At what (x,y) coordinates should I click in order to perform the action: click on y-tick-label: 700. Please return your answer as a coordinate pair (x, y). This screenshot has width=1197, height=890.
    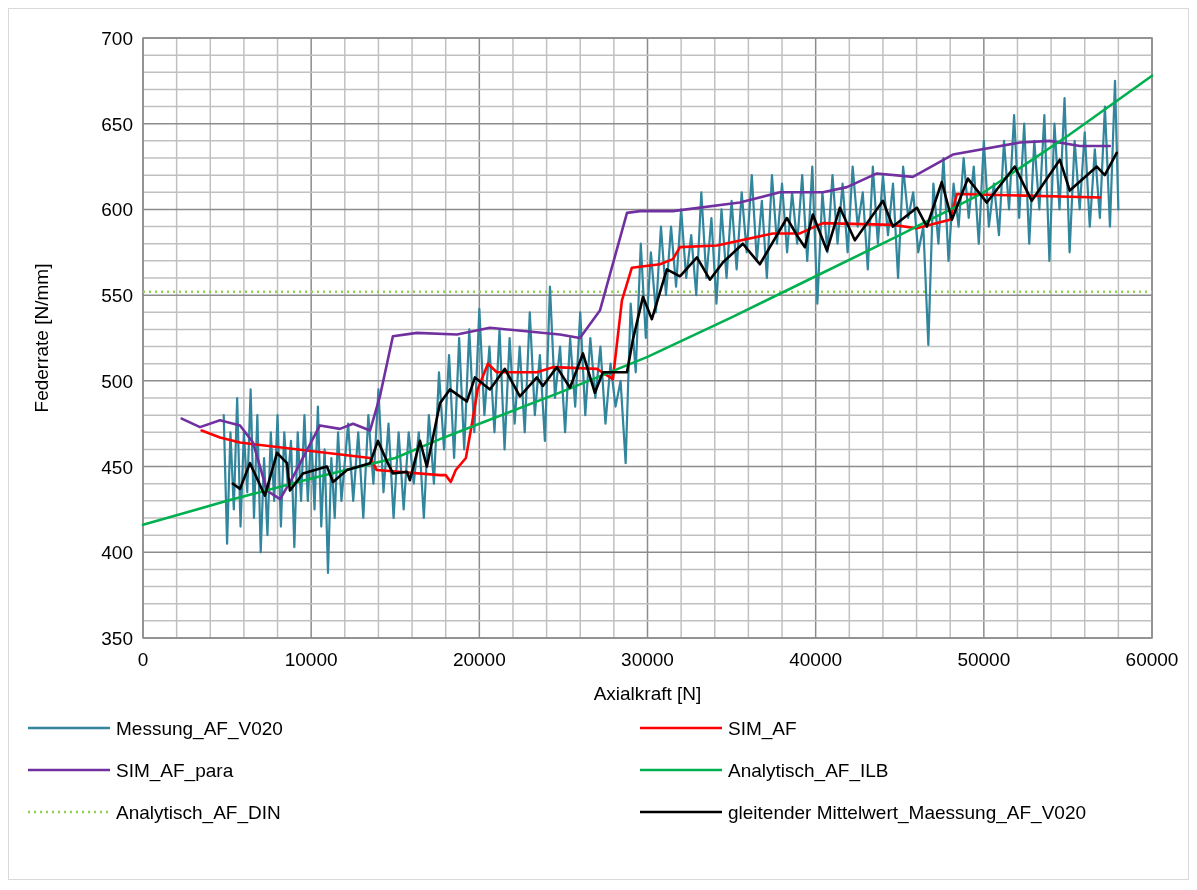
    Looking at the image, I should click on (117, 38).